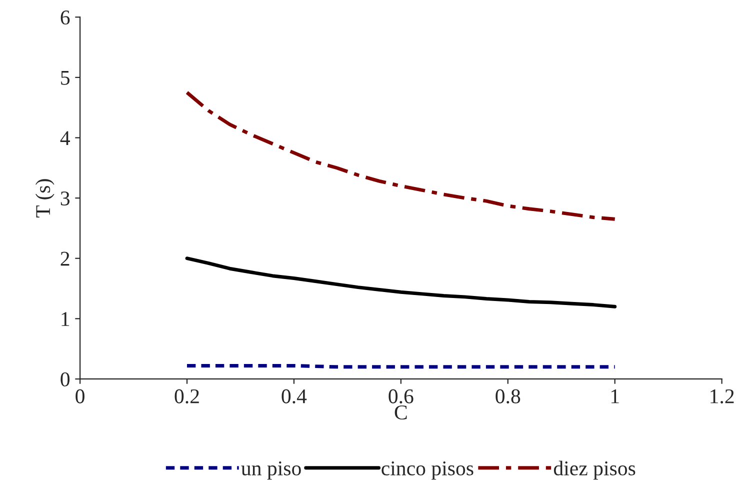 The height and width of the screenshot is (489, 748). Describe the element at coordinates (595, 470) in the screenshot. I see `legend-label: diez pisos` at that location.